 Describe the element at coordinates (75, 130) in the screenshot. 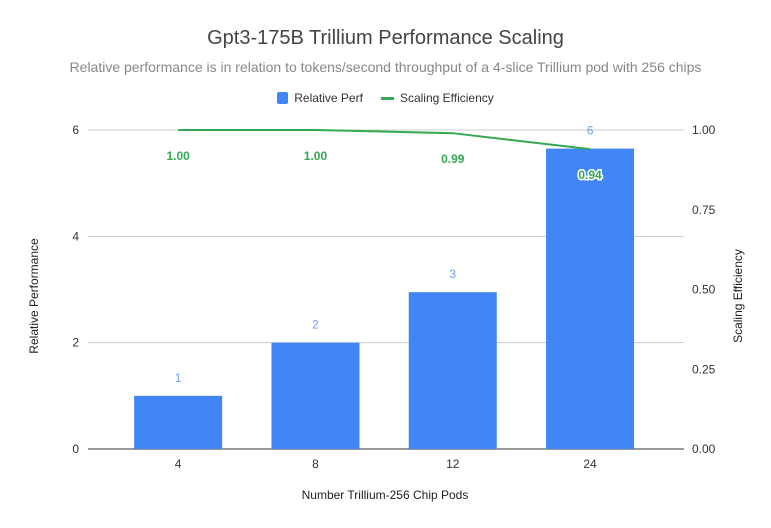

I see `y-tick-label: 6` at that location.